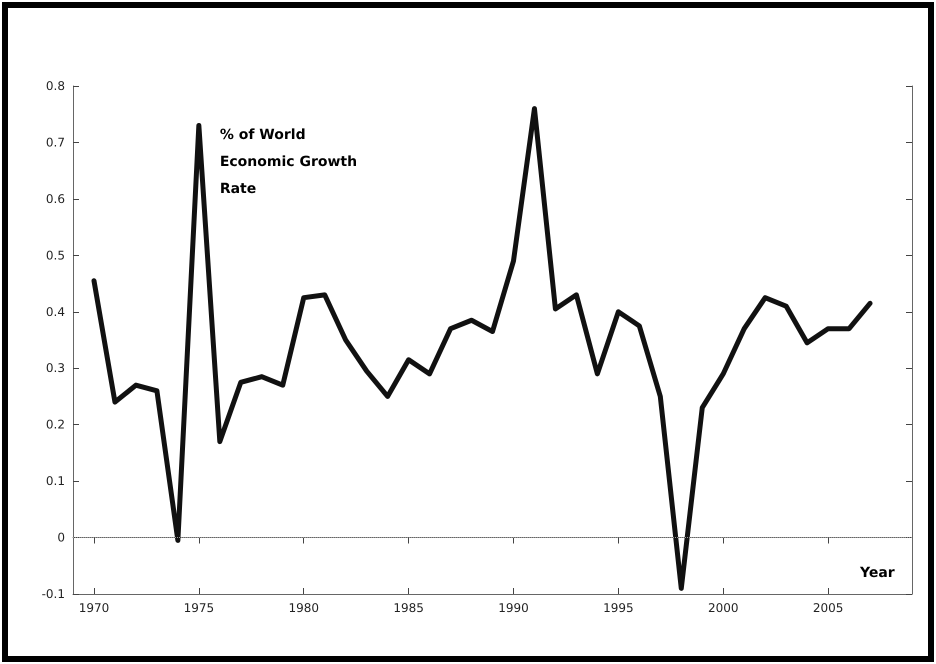  I want to click on y-tick-label: 0.7, so click(55, 142).